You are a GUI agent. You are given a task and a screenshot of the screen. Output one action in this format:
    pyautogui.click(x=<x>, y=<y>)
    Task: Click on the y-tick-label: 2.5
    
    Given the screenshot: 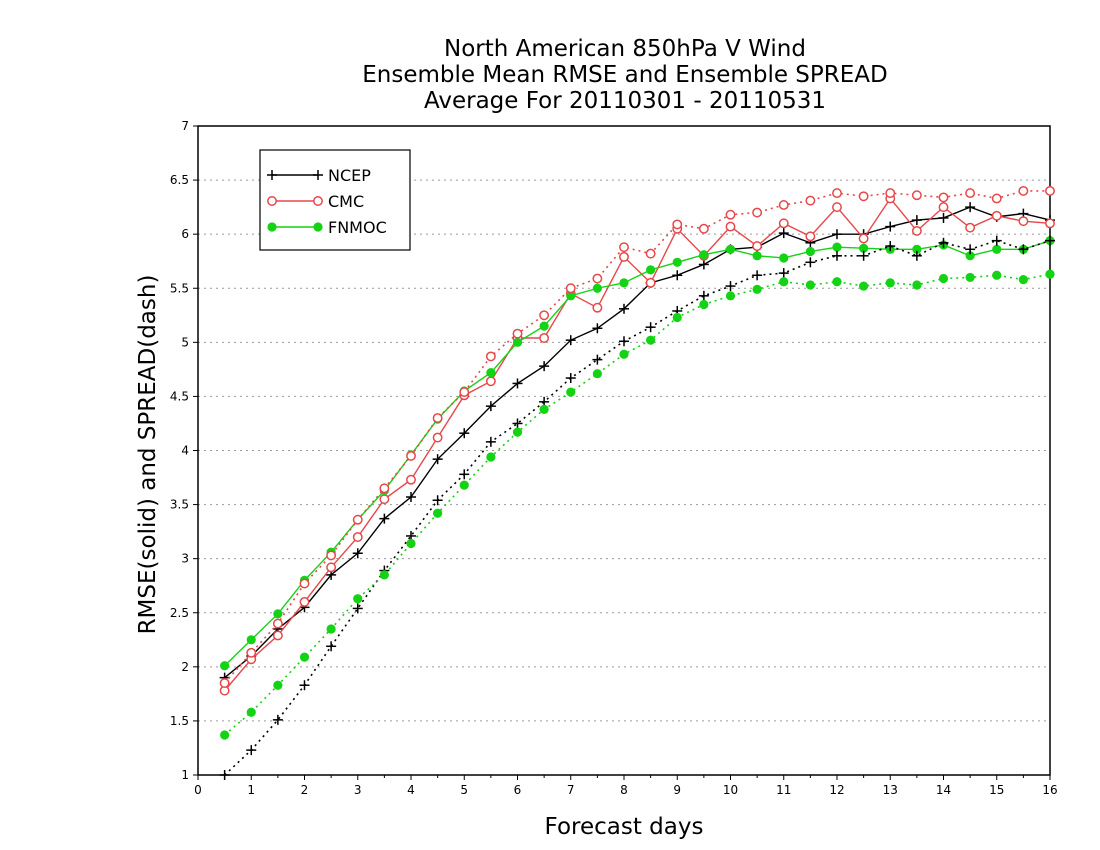 What is the action you would take?
    pyautogui.click(x=179, y=613)
    